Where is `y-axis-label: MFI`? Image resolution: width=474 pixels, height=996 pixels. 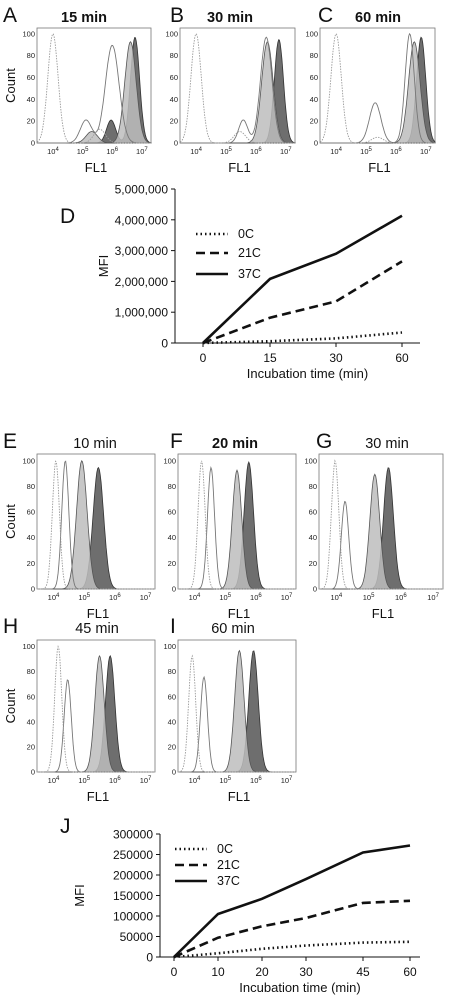
y-axis-label: MFI is located at coordinates (79, 895).